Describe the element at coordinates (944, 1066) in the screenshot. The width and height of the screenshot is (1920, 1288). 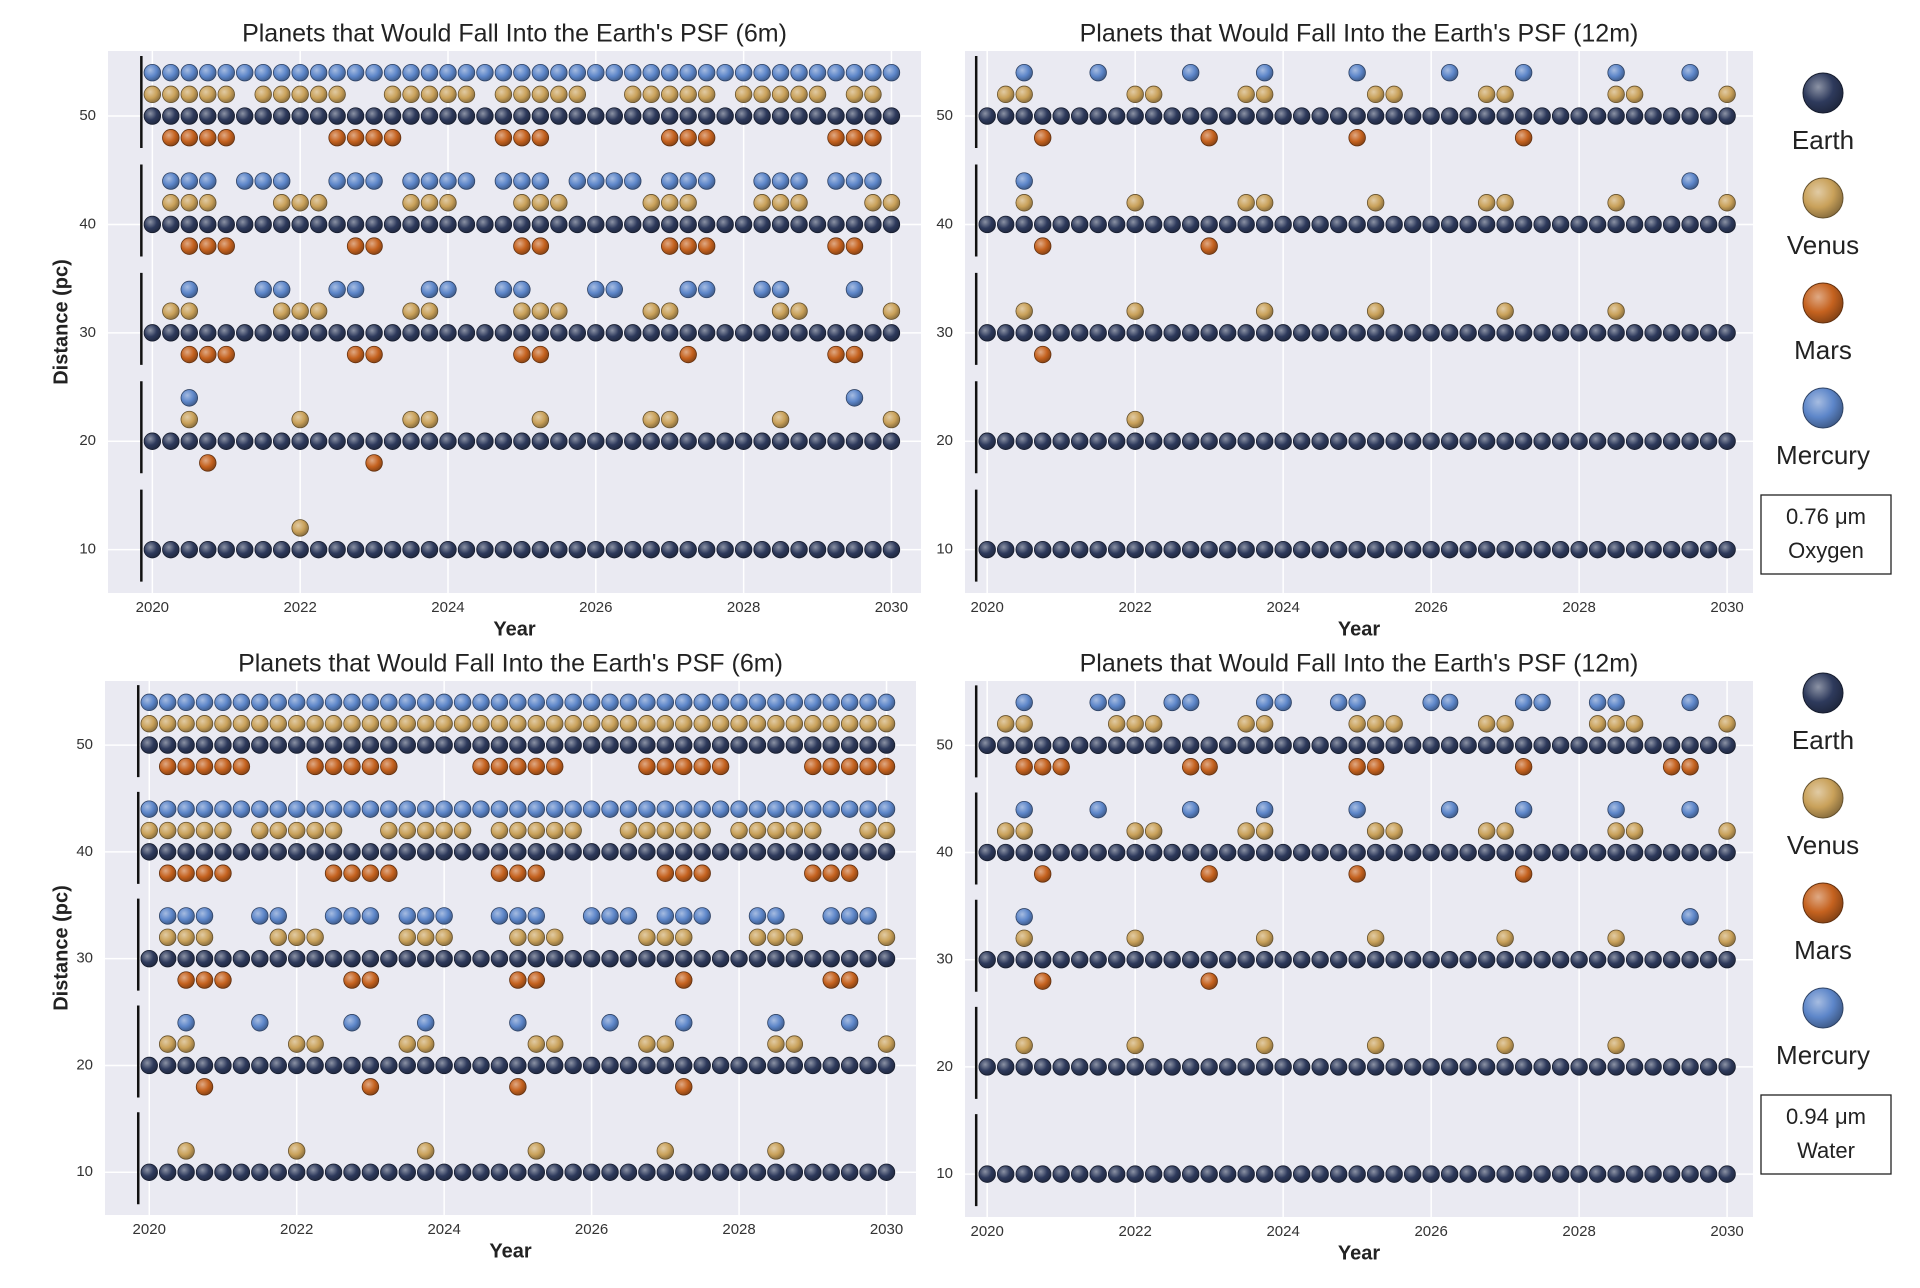
I see `y-tick-label: 20` at that location.